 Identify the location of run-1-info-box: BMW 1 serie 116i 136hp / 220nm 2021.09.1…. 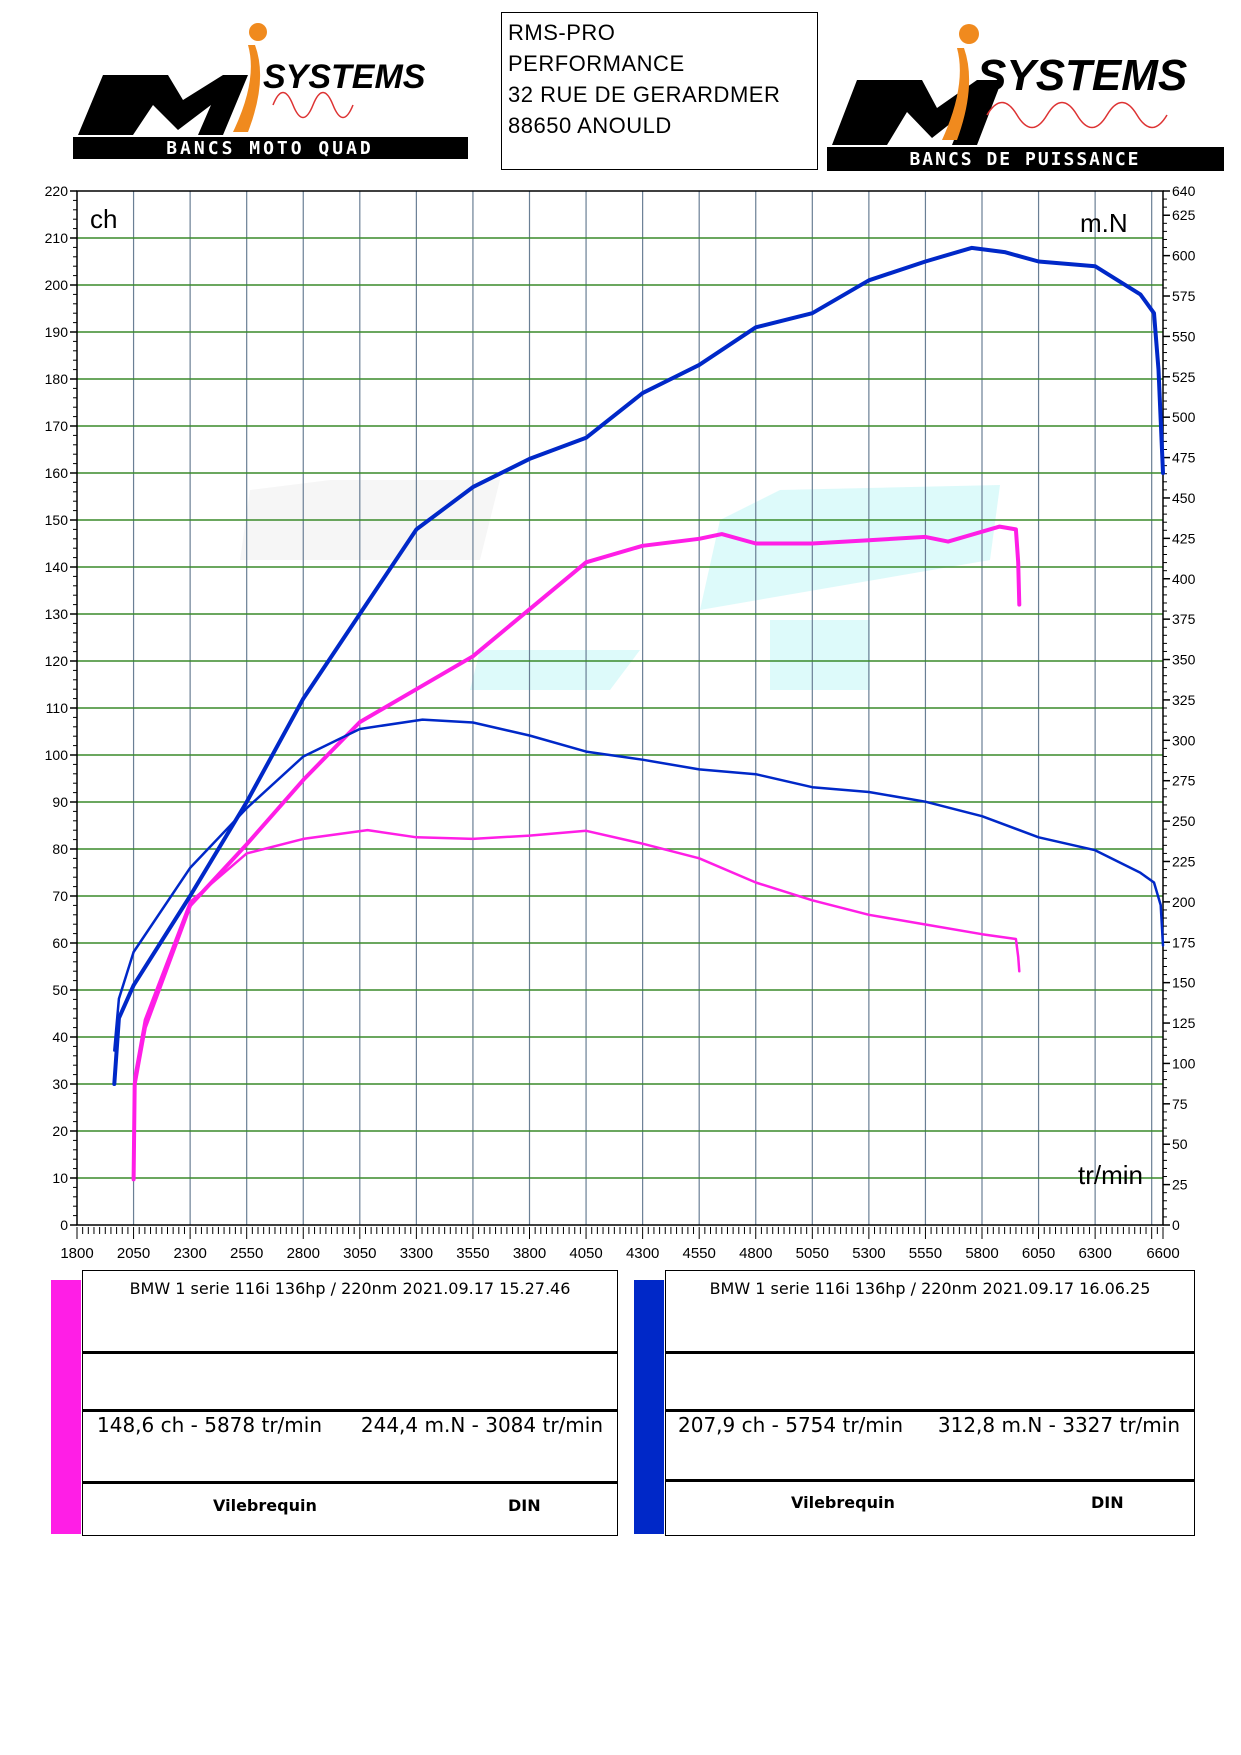
(350, 1403).